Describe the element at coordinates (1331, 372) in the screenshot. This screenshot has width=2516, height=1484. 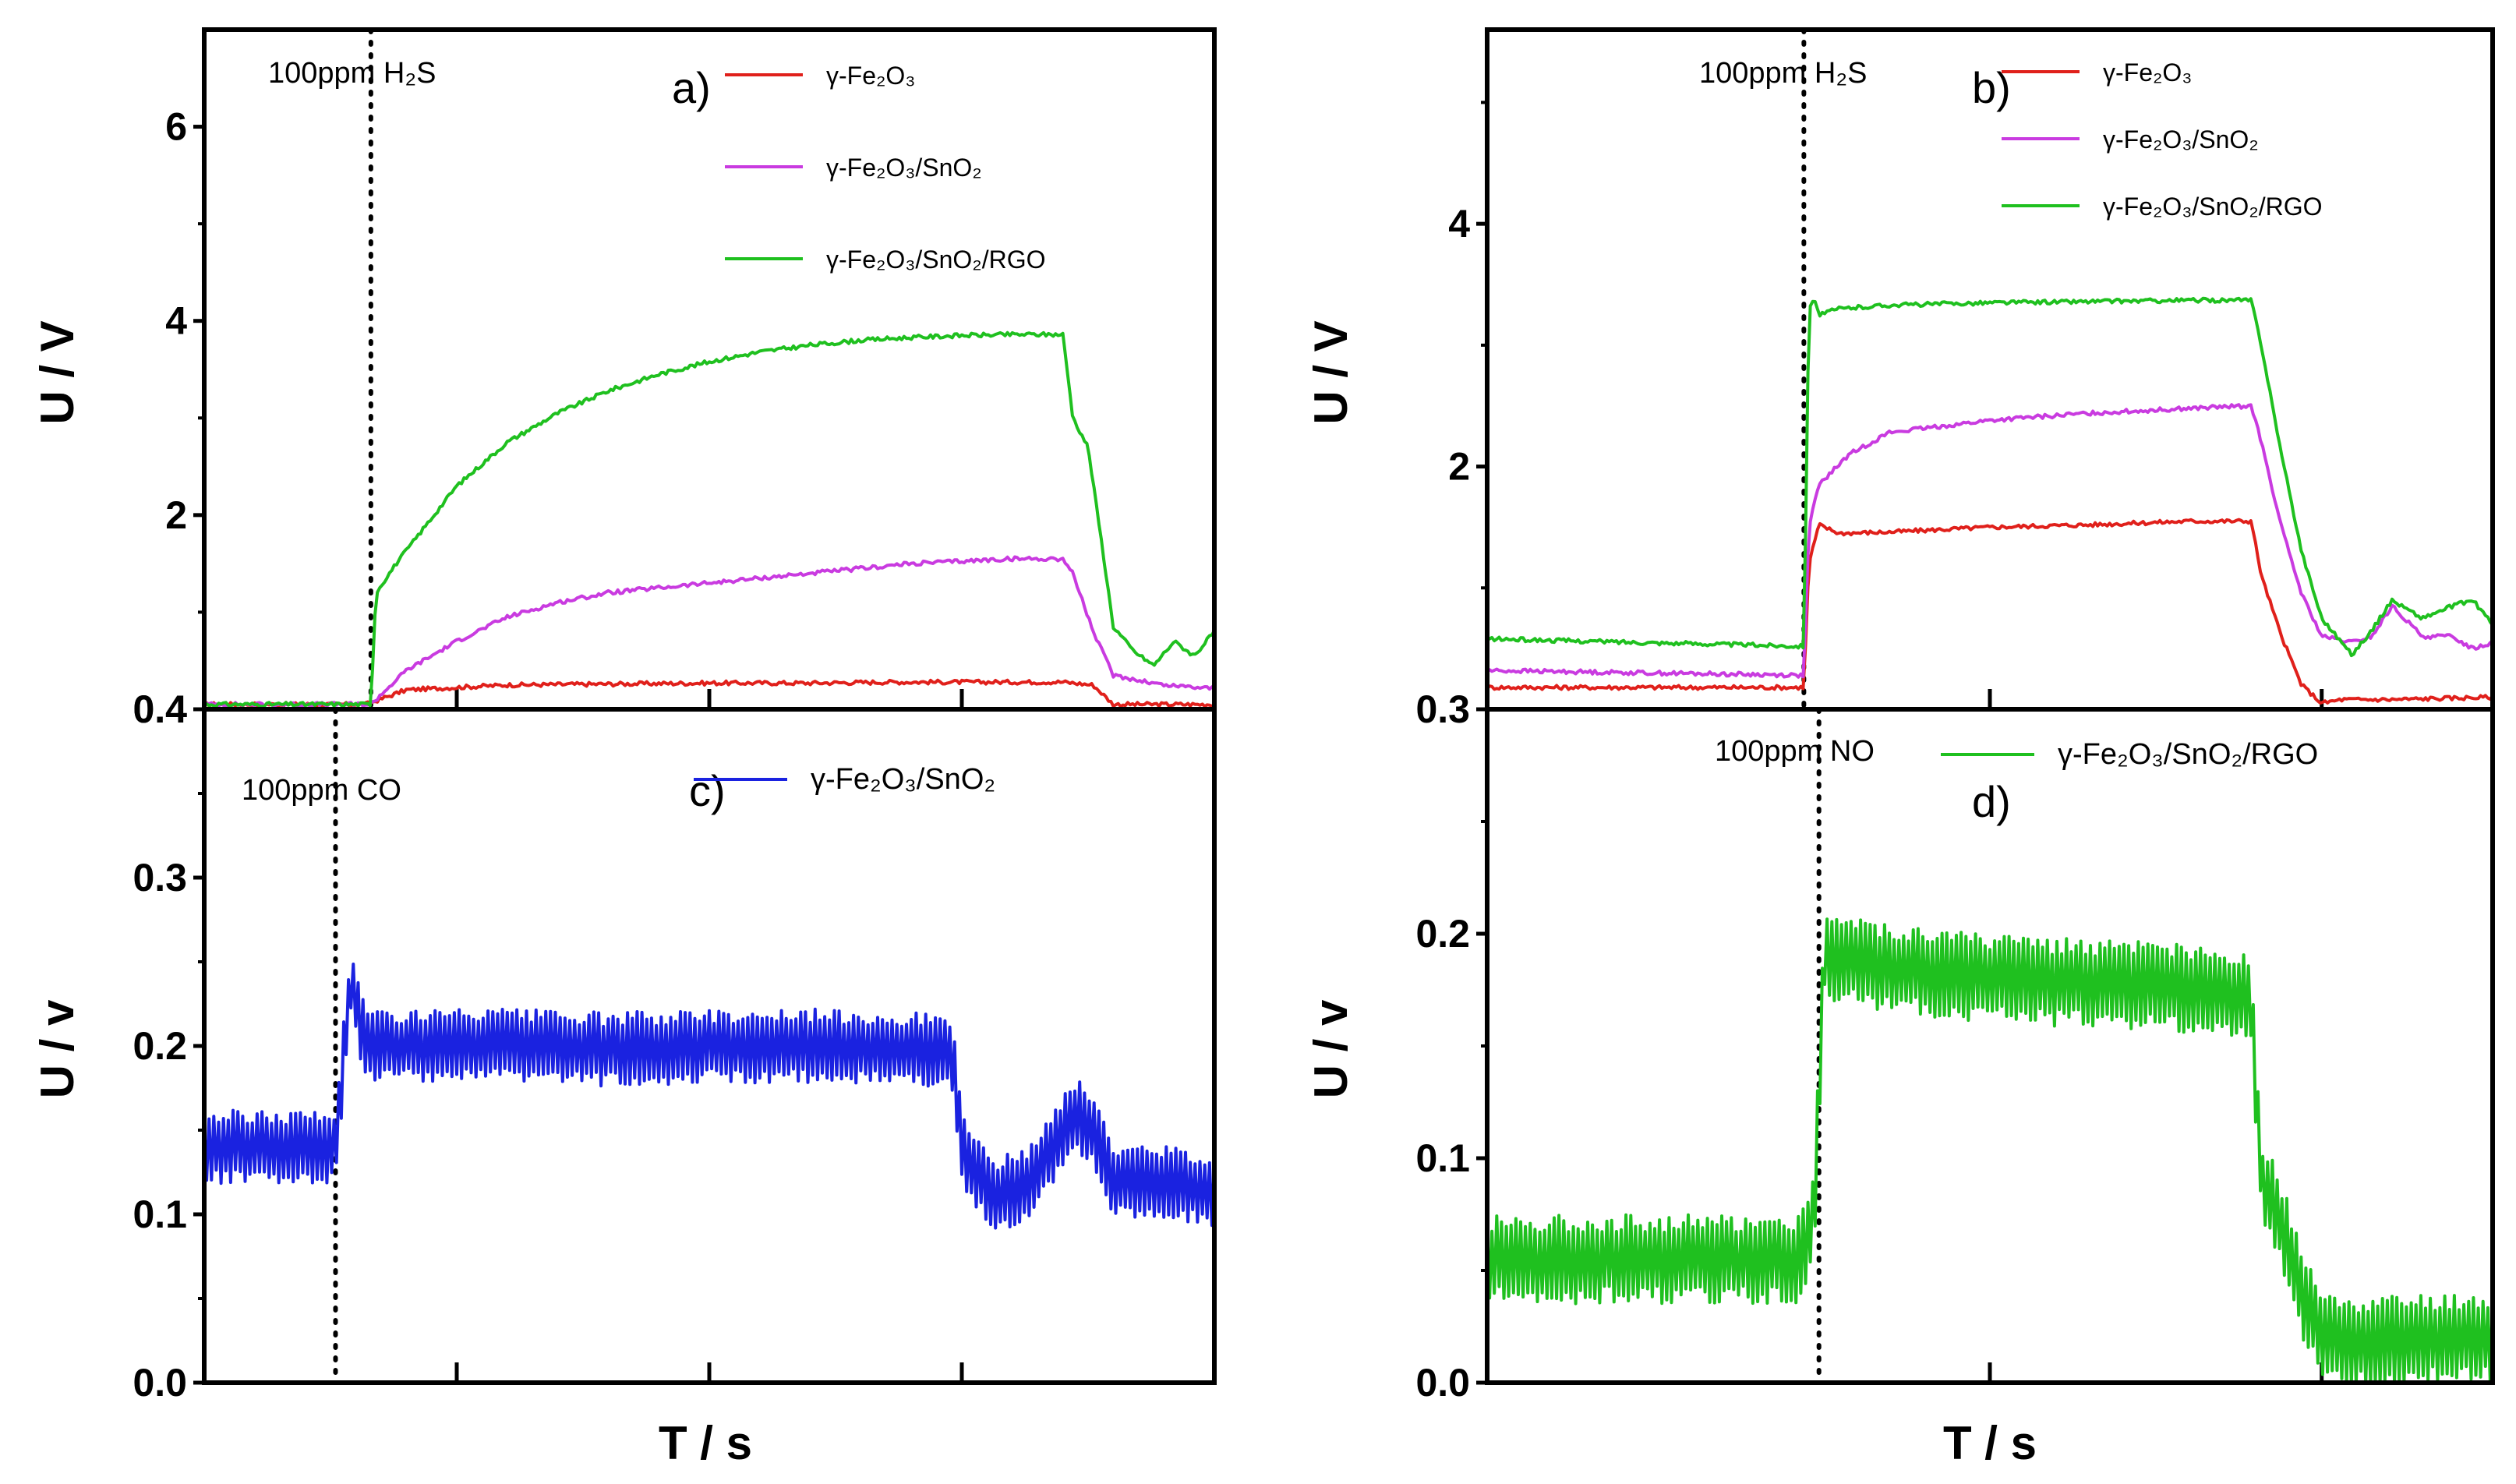
I see `y-axis-title-b: U / V` at that location.